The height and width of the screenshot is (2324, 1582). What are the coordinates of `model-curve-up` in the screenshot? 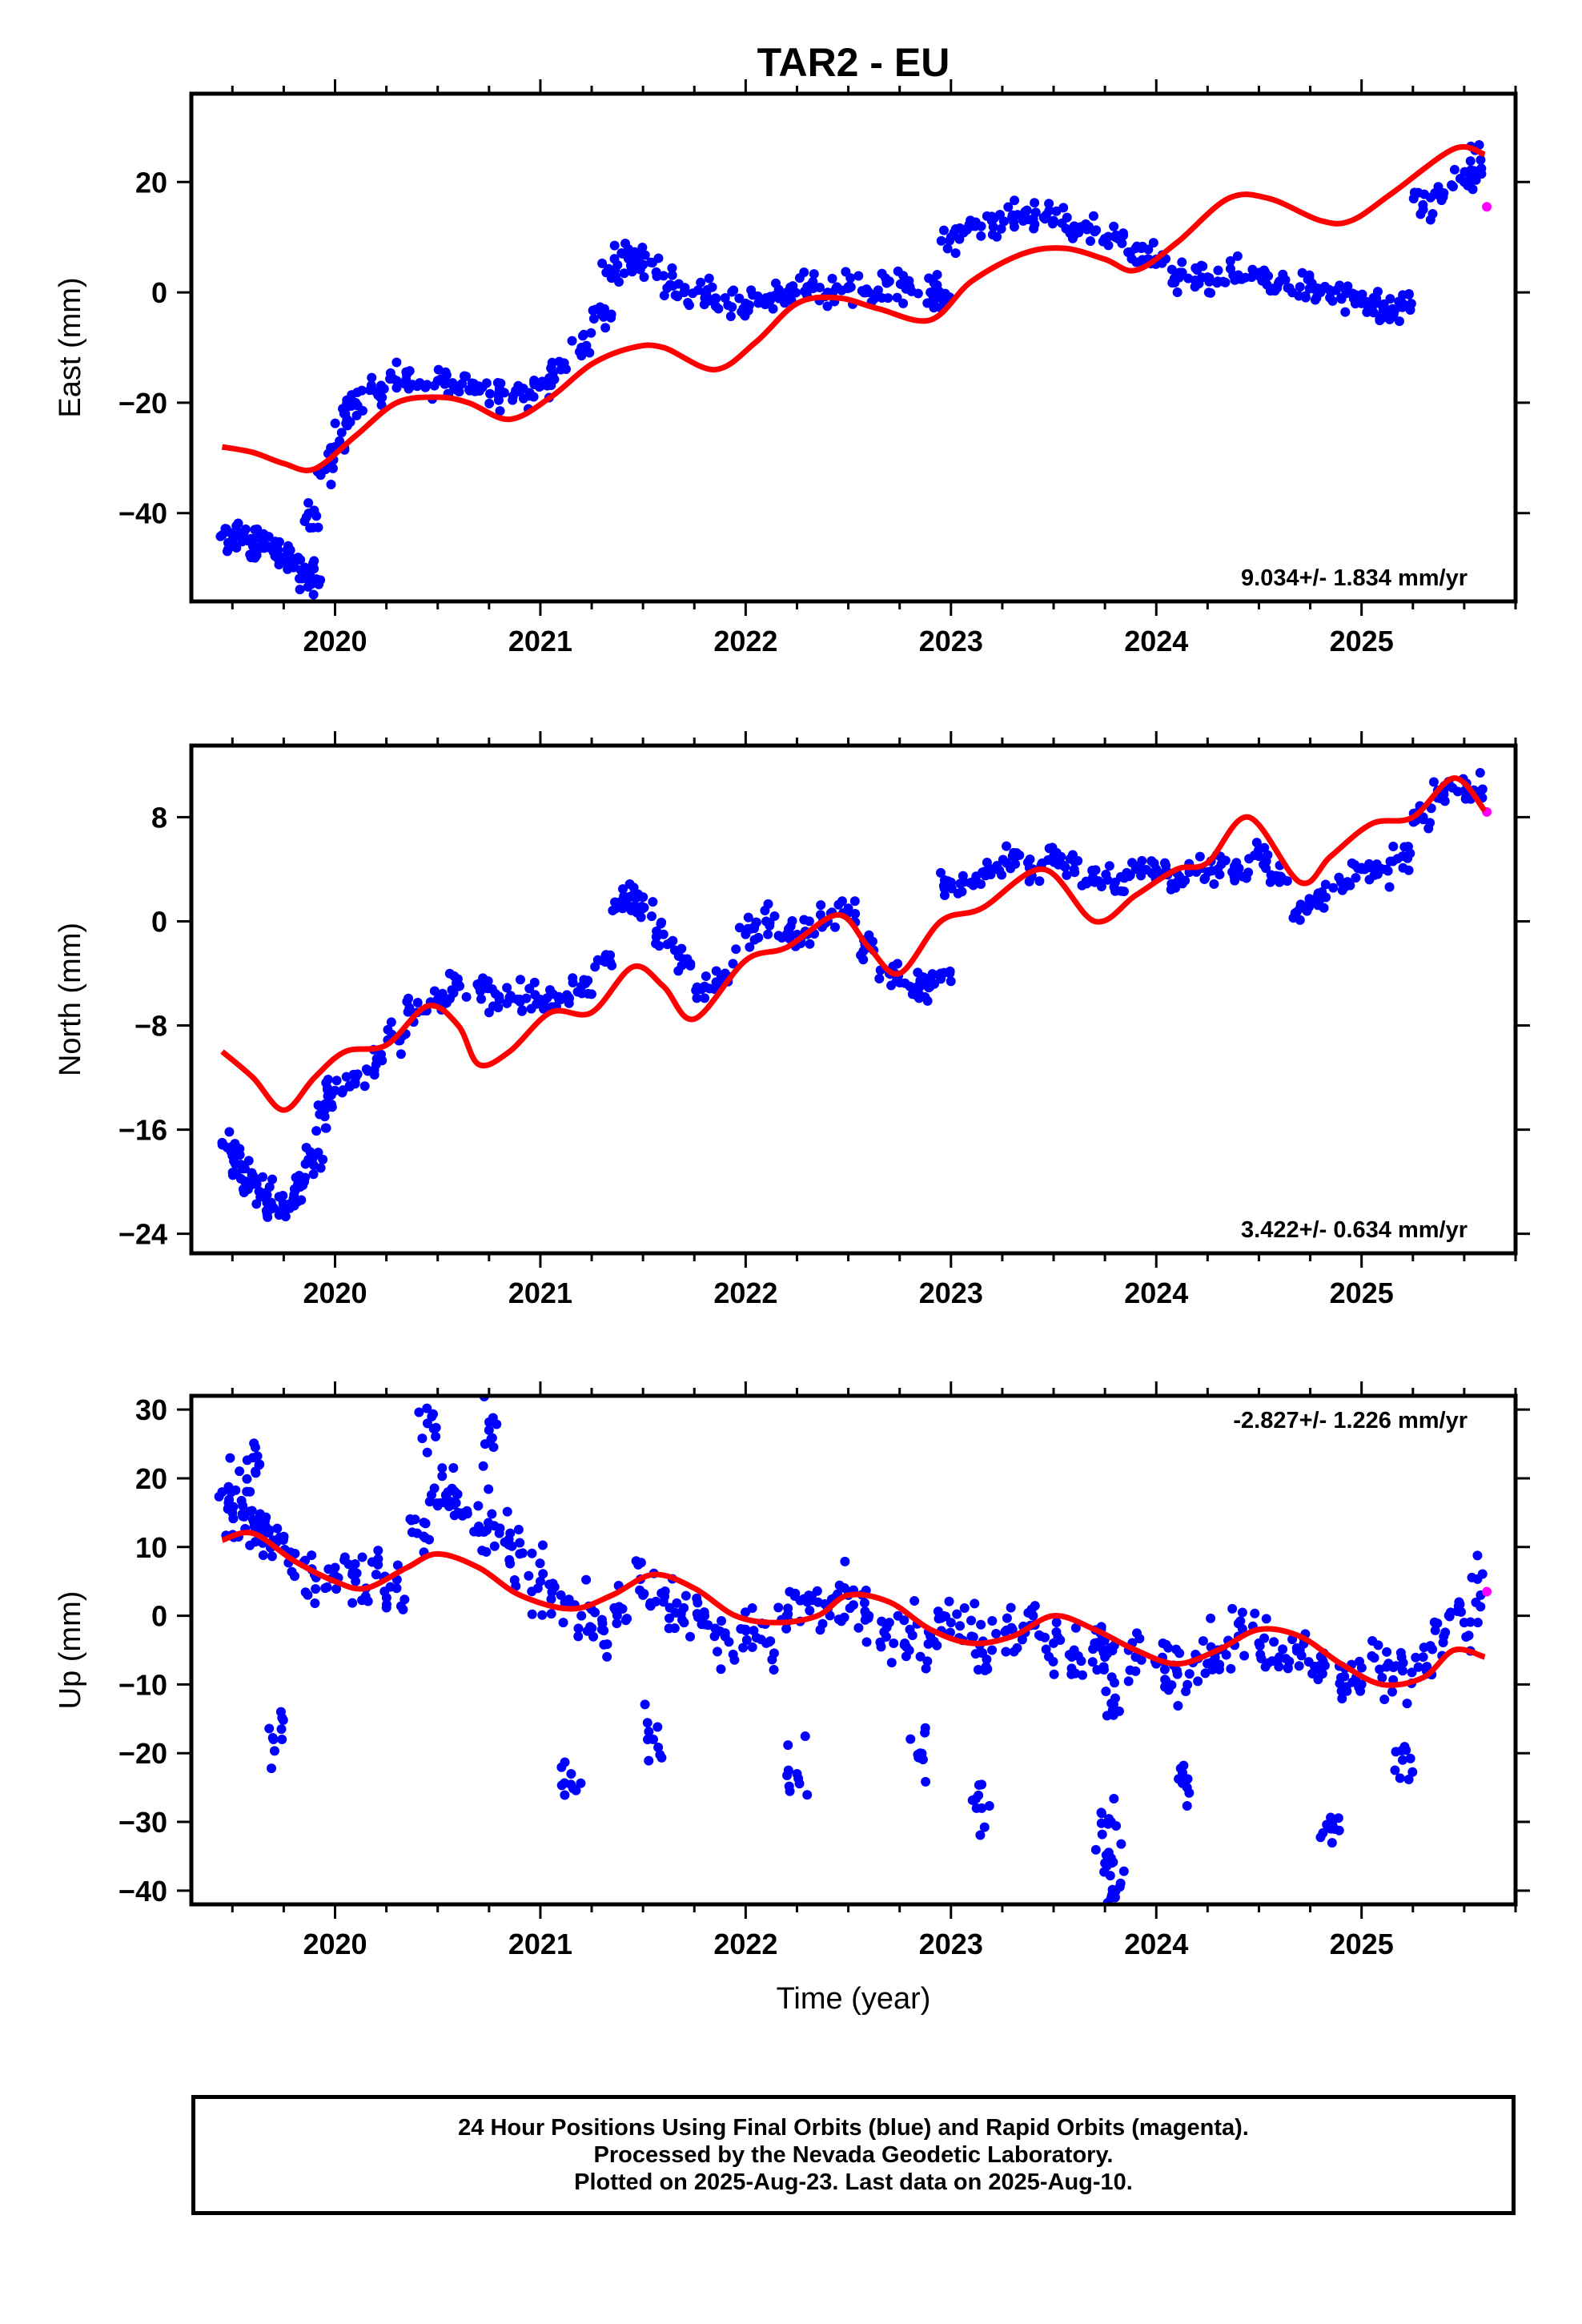 It's located at (853, 1609).